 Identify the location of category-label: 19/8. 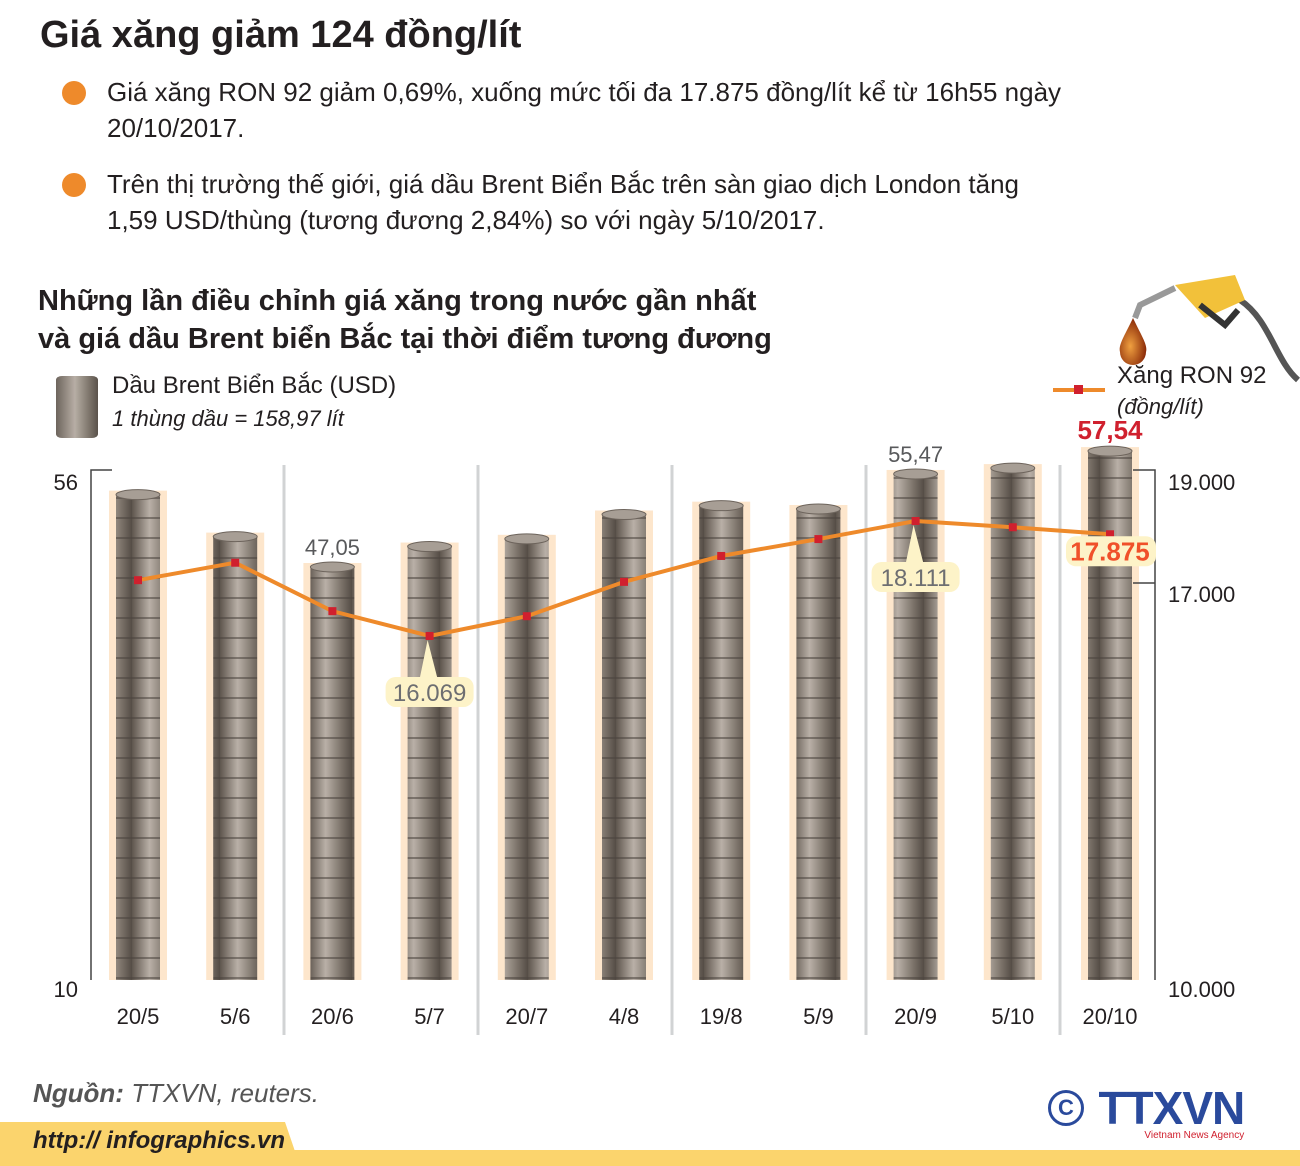
(721, 1016).